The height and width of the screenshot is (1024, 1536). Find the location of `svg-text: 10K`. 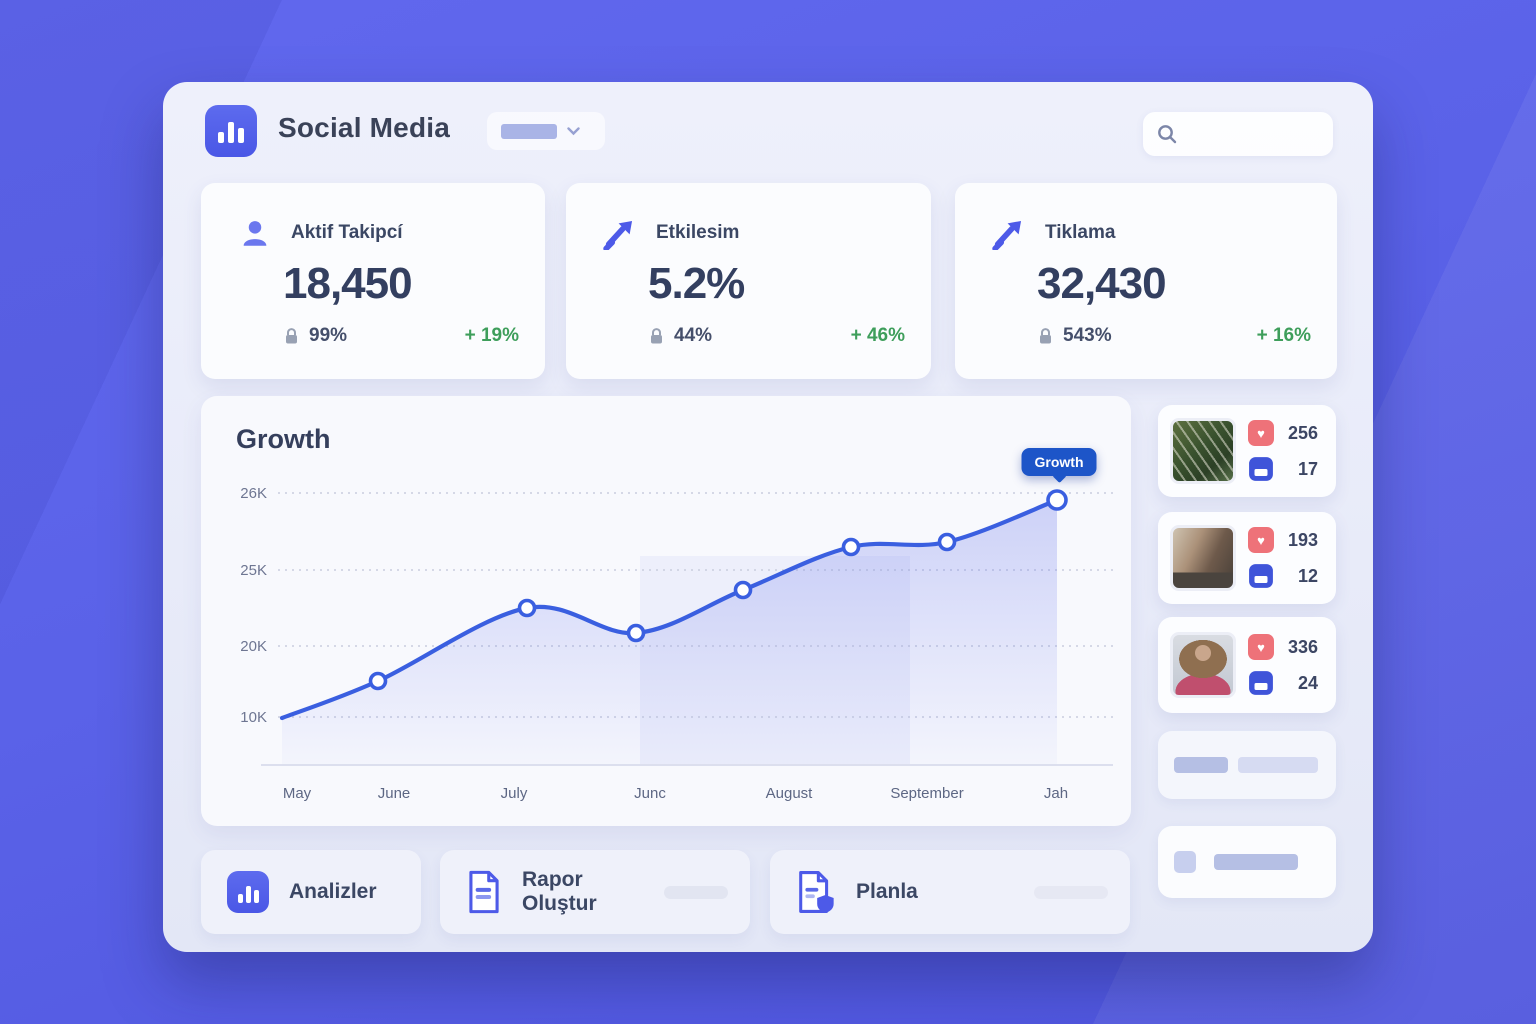

svg-text: 10K is located at coordinates (253, 717).